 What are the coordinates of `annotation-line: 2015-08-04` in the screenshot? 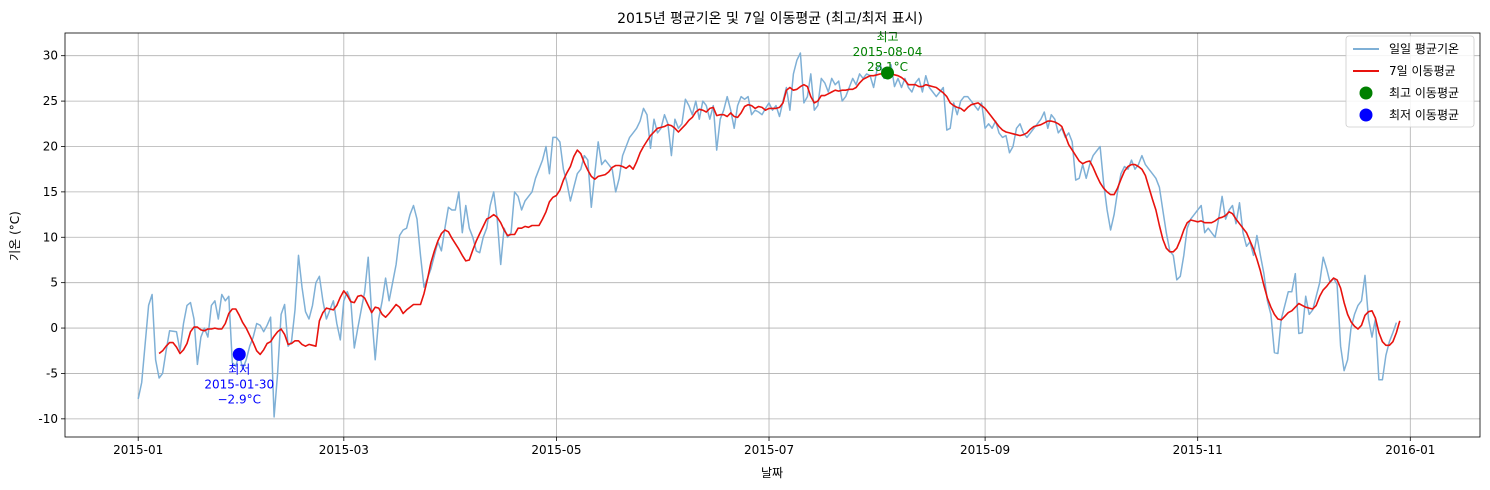 It's located at (888, 52).